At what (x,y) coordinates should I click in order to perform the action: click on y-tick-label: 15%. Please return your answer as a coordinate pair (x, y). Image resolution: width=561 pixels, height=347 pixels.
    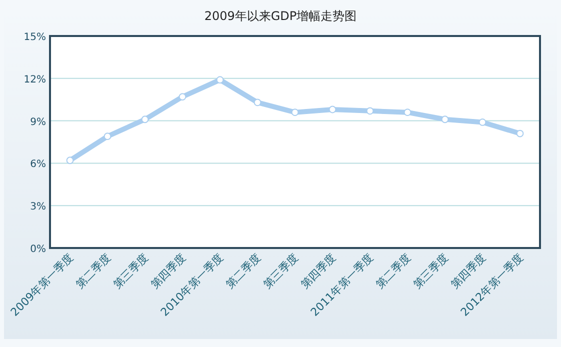
    Looking at the image, I should click on (35, 37).